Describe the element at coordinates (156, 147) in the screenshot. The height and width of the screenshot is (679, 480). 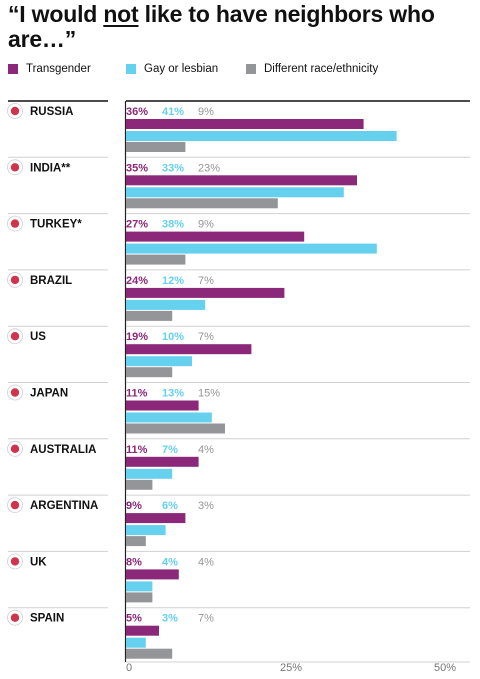
I see `bar-race-russia` at that location.